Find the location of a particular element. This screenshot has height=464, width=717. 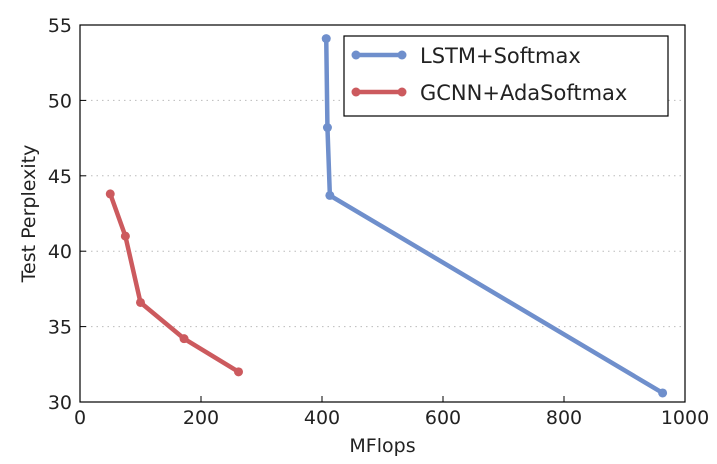

legend-label: GCNN+AdaSoftmax is located at coordinates (523, 93).